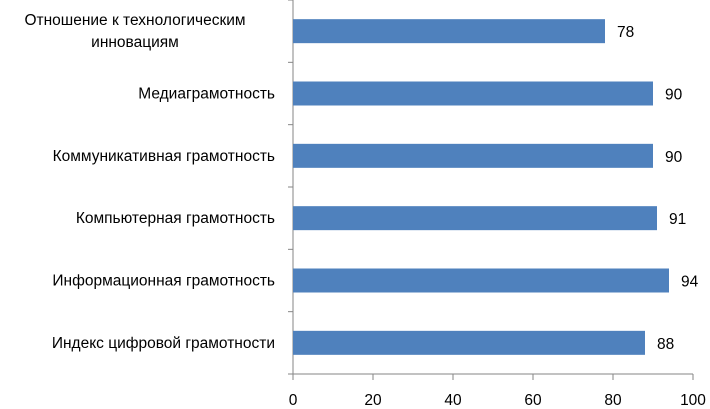  I want to click on x-tick-label: 20, so click(373, 400).